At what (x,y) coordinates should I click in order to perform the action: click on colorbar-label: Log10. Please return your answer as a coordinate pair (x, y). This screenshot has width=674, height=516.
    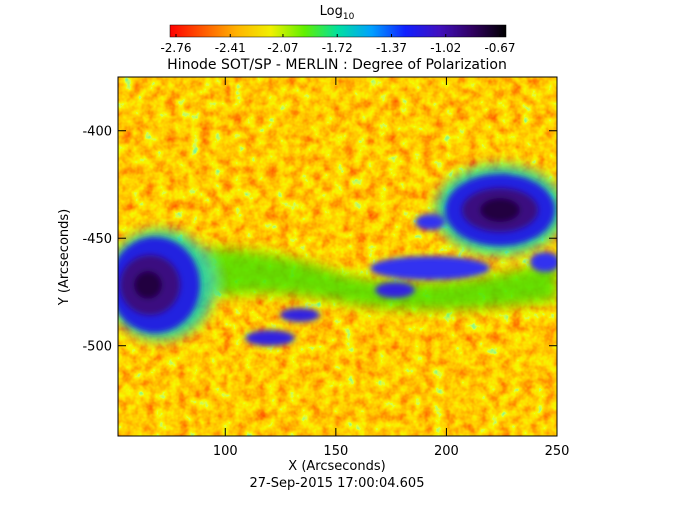
    Looking at the image, I should click on (337, 13).